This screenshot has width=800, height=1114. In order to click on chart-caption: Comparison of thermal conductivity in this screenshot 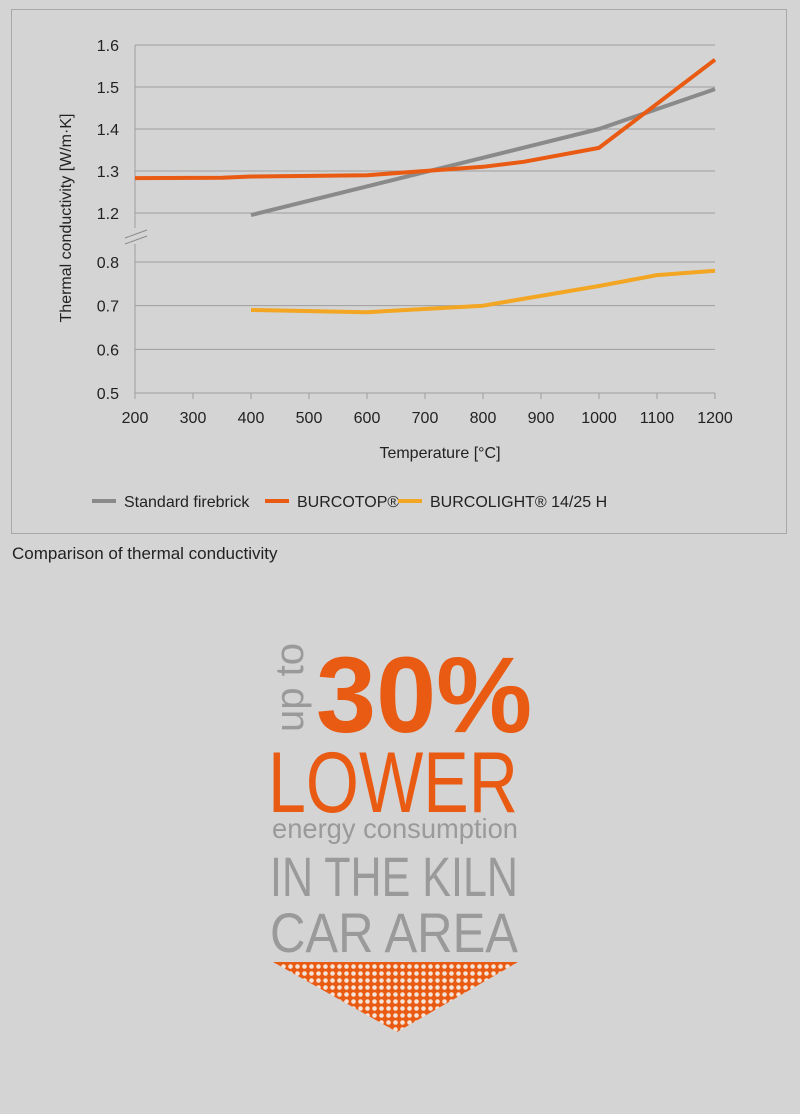, I will do `click(145, 553)`.